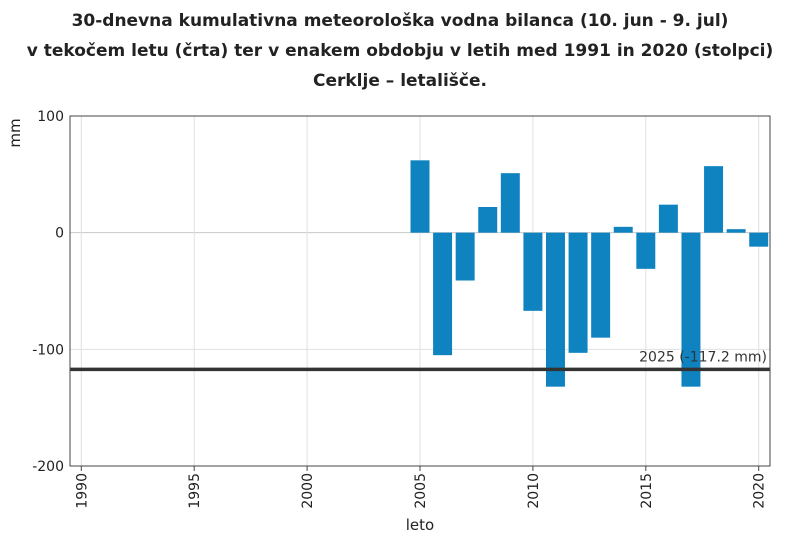 This screenshot has width=800, height=550. What do you see at coordinates (420, 525) in the screenshot?
I see `x-axis-title: leto` at bounding box center [420, 525].